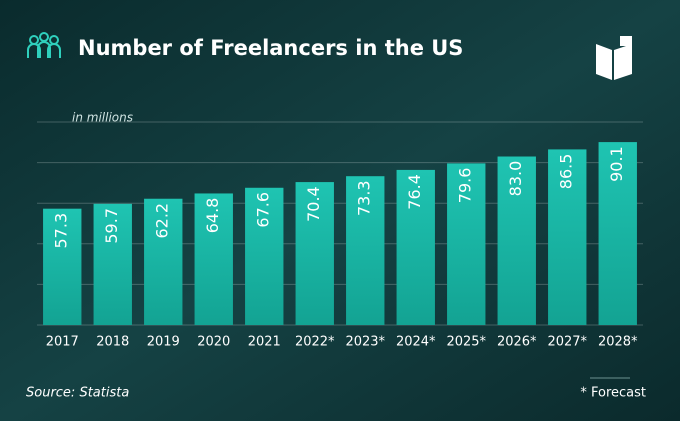 This screenshot has width=680, height=421. Describe the element at coordinates (111, 226) in the screenshot. I see `value-label: 59.7` at that location.